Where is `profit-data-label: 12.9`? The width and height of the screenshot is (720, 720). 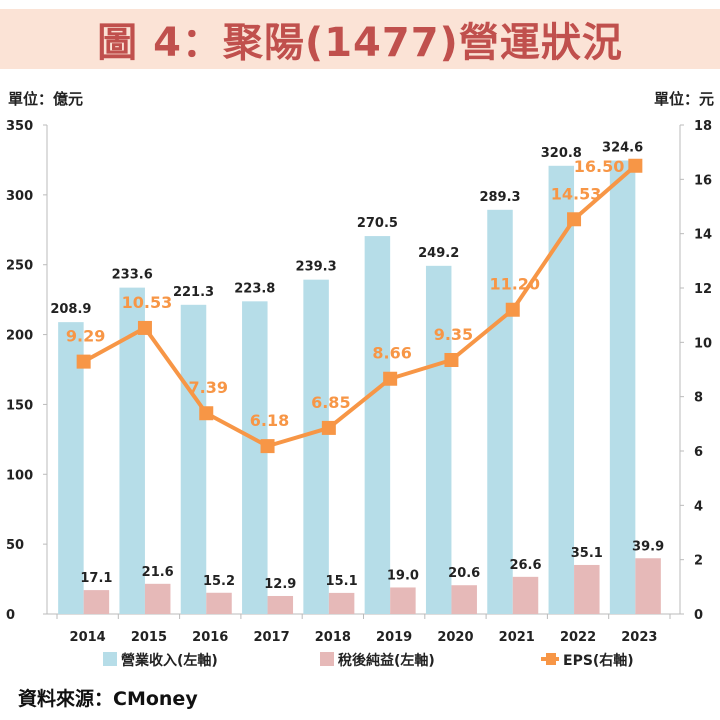 profit-data-label: 12.9 is located at coordinates (280, 584).